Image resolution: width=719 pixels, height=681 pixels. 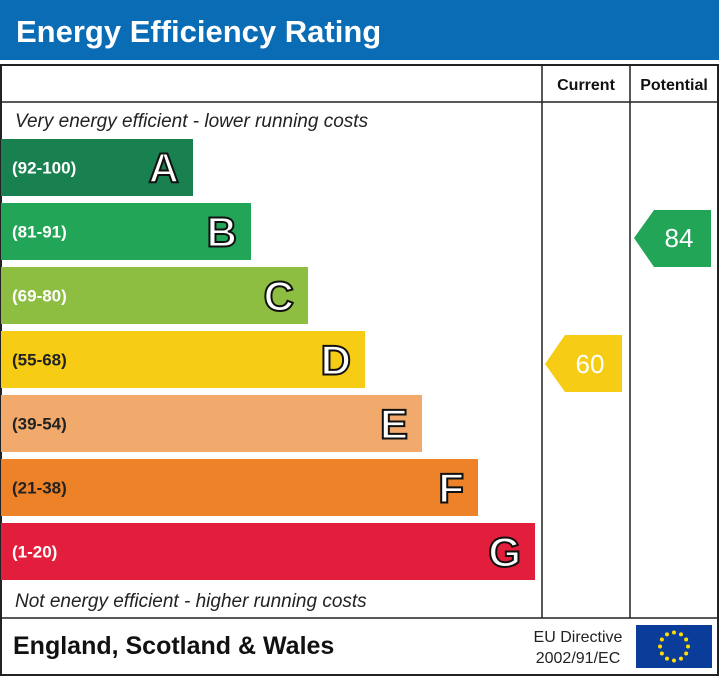 What do you see at coordinates (674, 646) in the screenshot?
I see `eu-stars` at bounding box center [674, 646].